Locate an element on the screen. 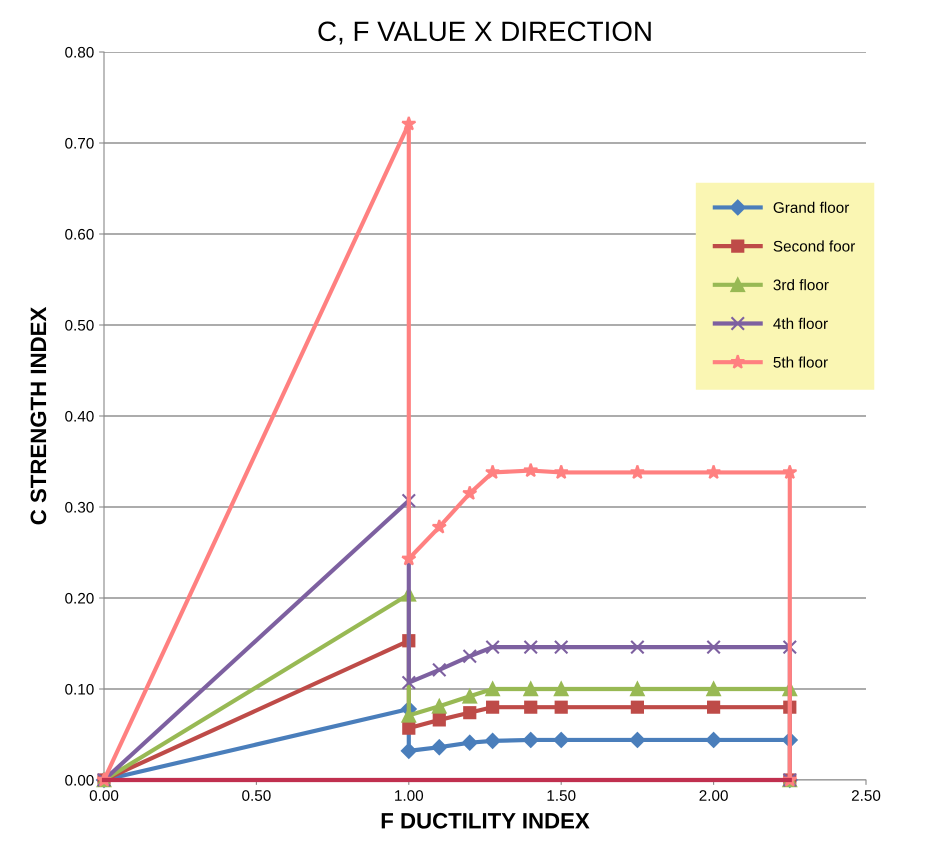 The image size is (931, 843). x-tick-label: 0.00 is located at coordinates (104, 795).